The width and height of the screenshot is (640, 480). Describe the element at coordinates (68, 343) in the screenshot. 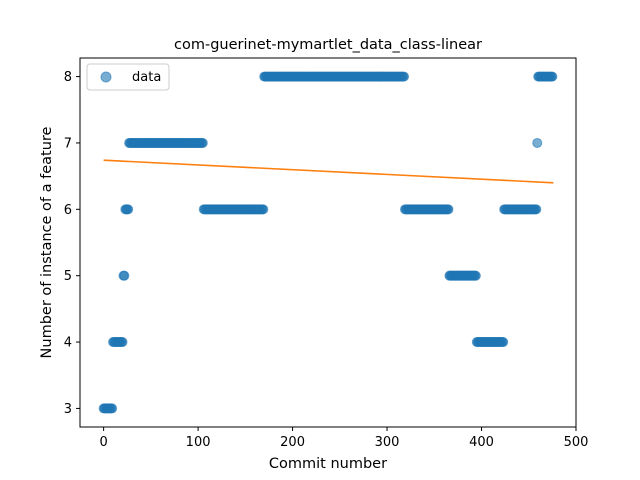

I see `y-tick-label: 4` at that location.